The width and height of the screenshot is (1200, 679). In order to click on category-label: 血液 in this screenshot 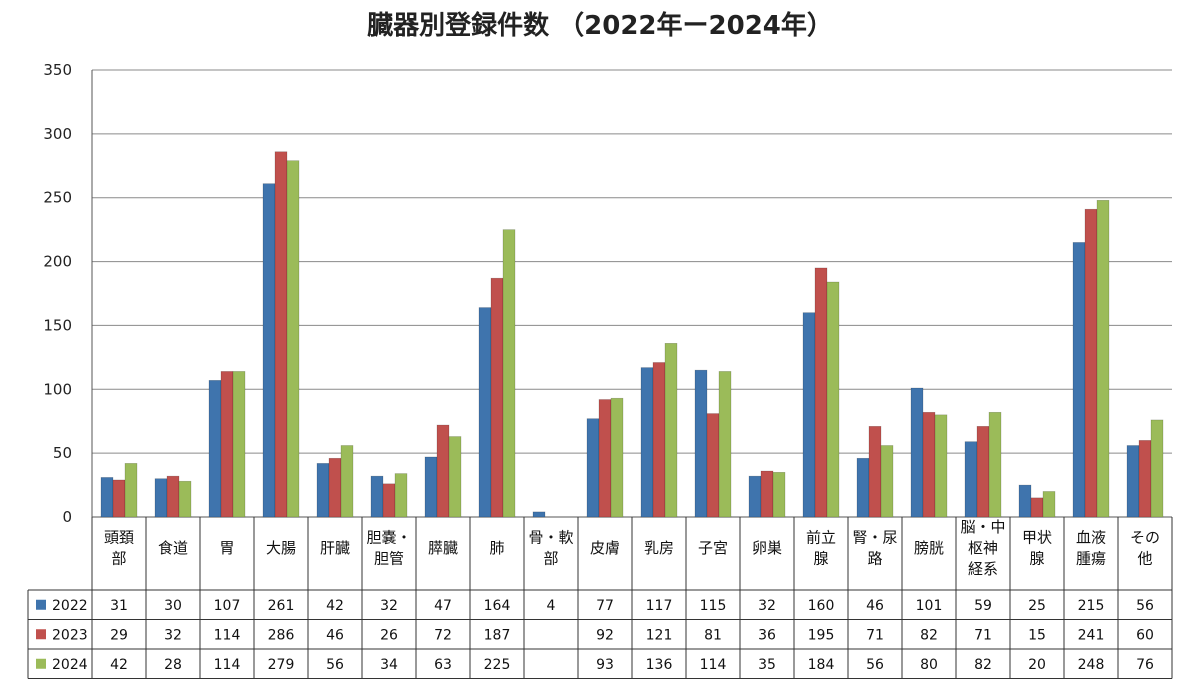, I will do `click(1091, 538)`.